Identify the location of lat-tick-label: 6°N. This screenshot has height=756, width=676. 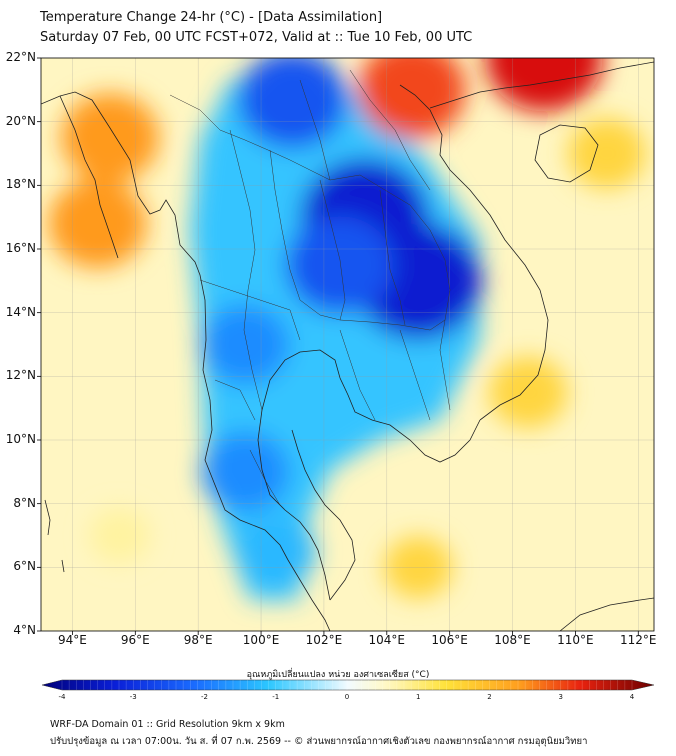
(24, 566).